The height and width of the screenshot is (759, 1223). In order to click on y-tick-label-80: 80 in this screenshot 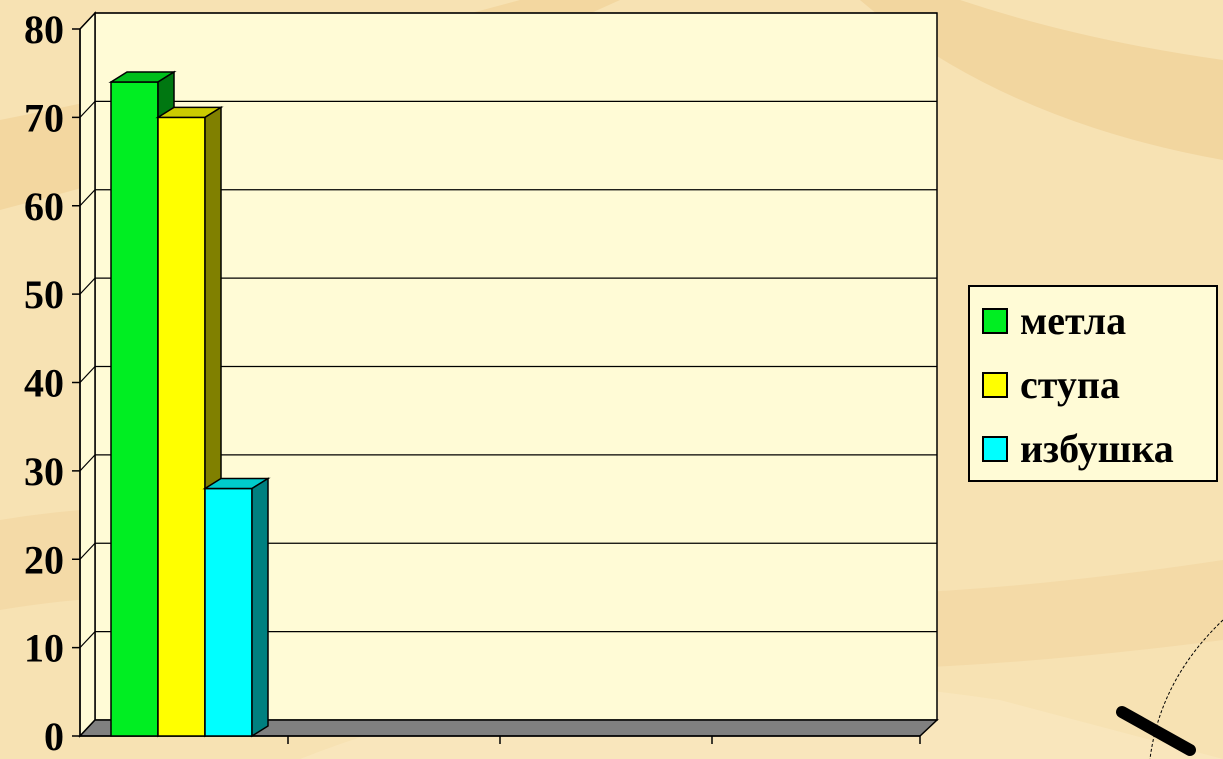, I will do `click(44, 29)`.